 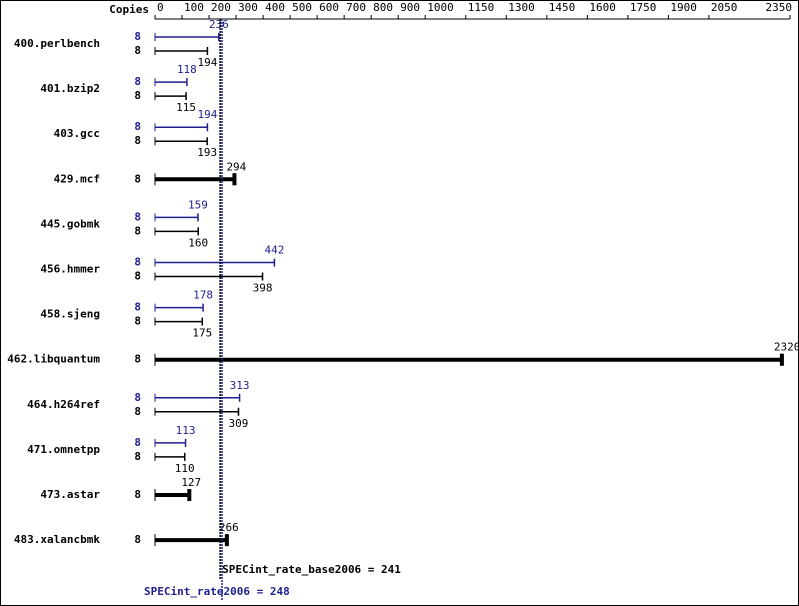 I want to click on value-label: 118, so click(x=187, y=69).